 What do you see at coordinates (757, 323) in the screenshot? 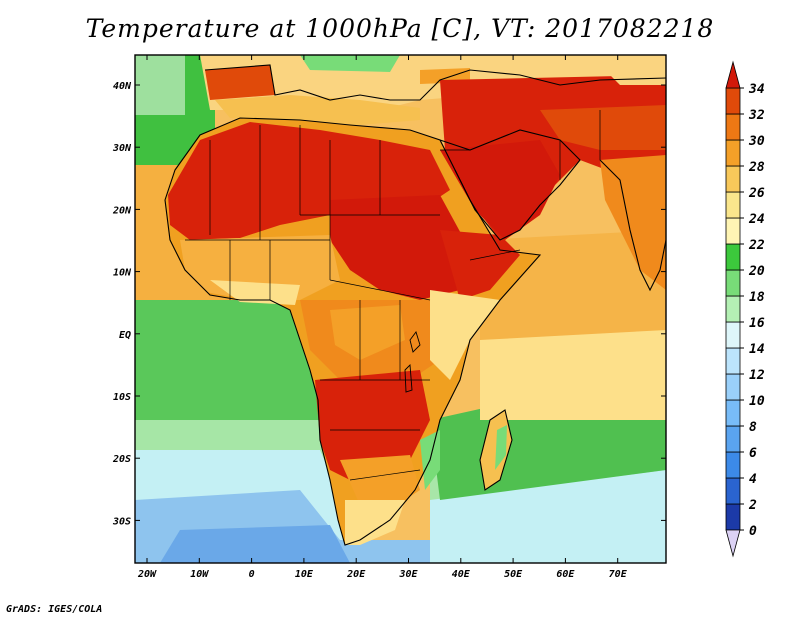
I see `colorbar-label: 16` at bounding box center [757, 323].